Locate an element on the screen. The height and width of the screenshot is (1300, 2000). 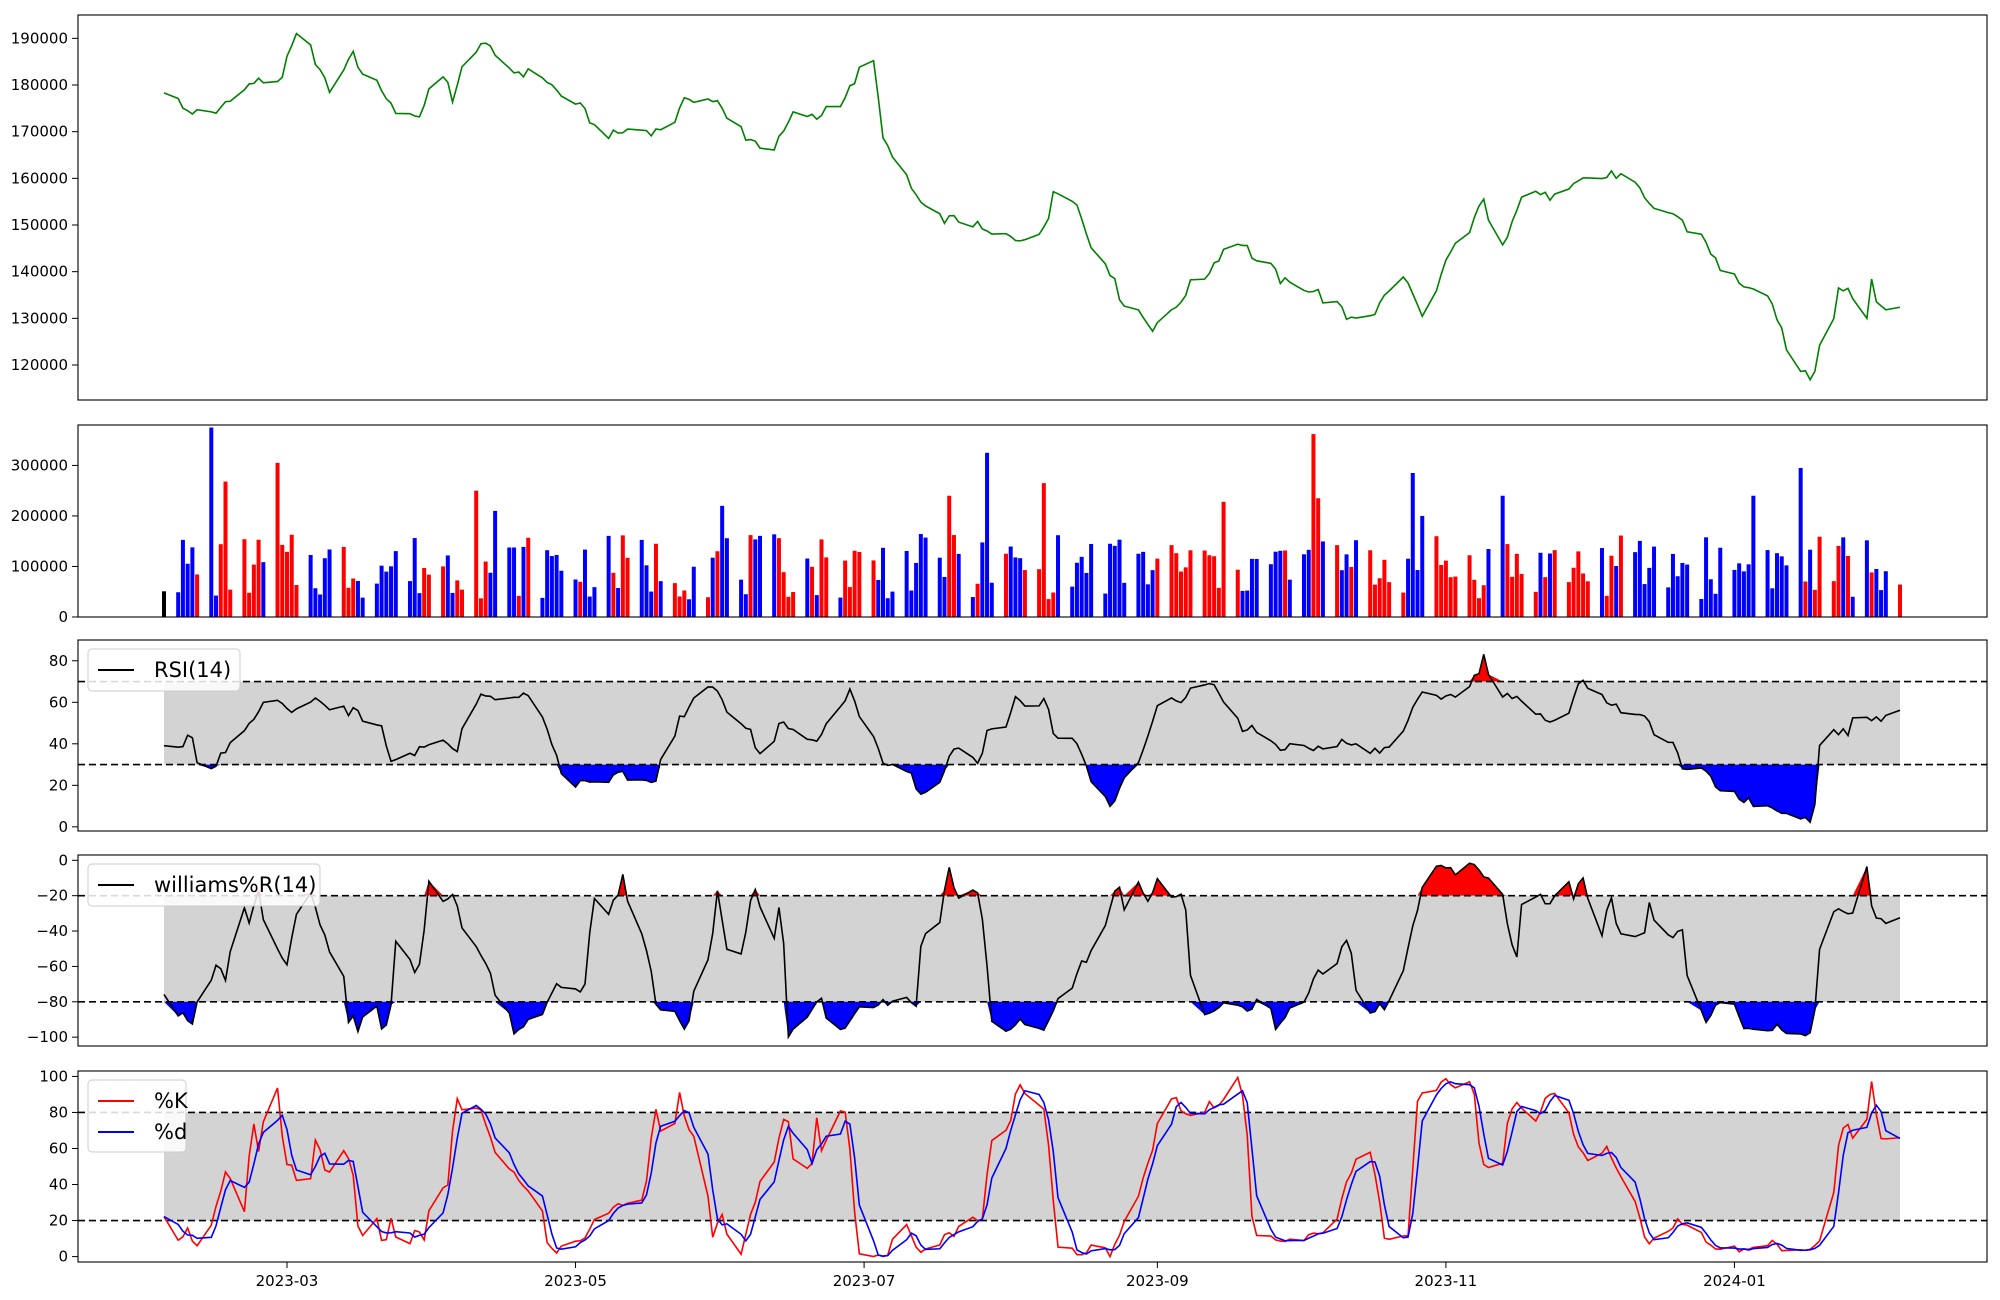
volume-ytick-label: 200000 is located at coordinates (39, 516).